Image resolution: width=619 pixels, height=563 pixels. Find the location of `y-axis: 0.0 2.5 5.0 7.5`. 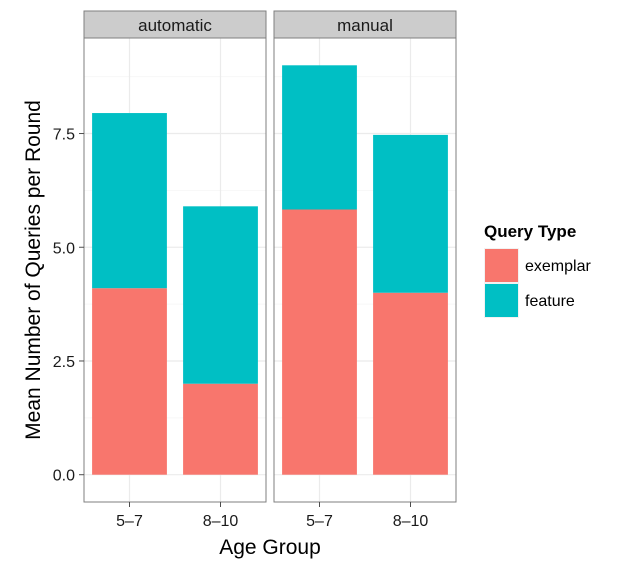

y-axis: 0.0 2.5 5.0 7.5 is located at coordinates (68, 306).